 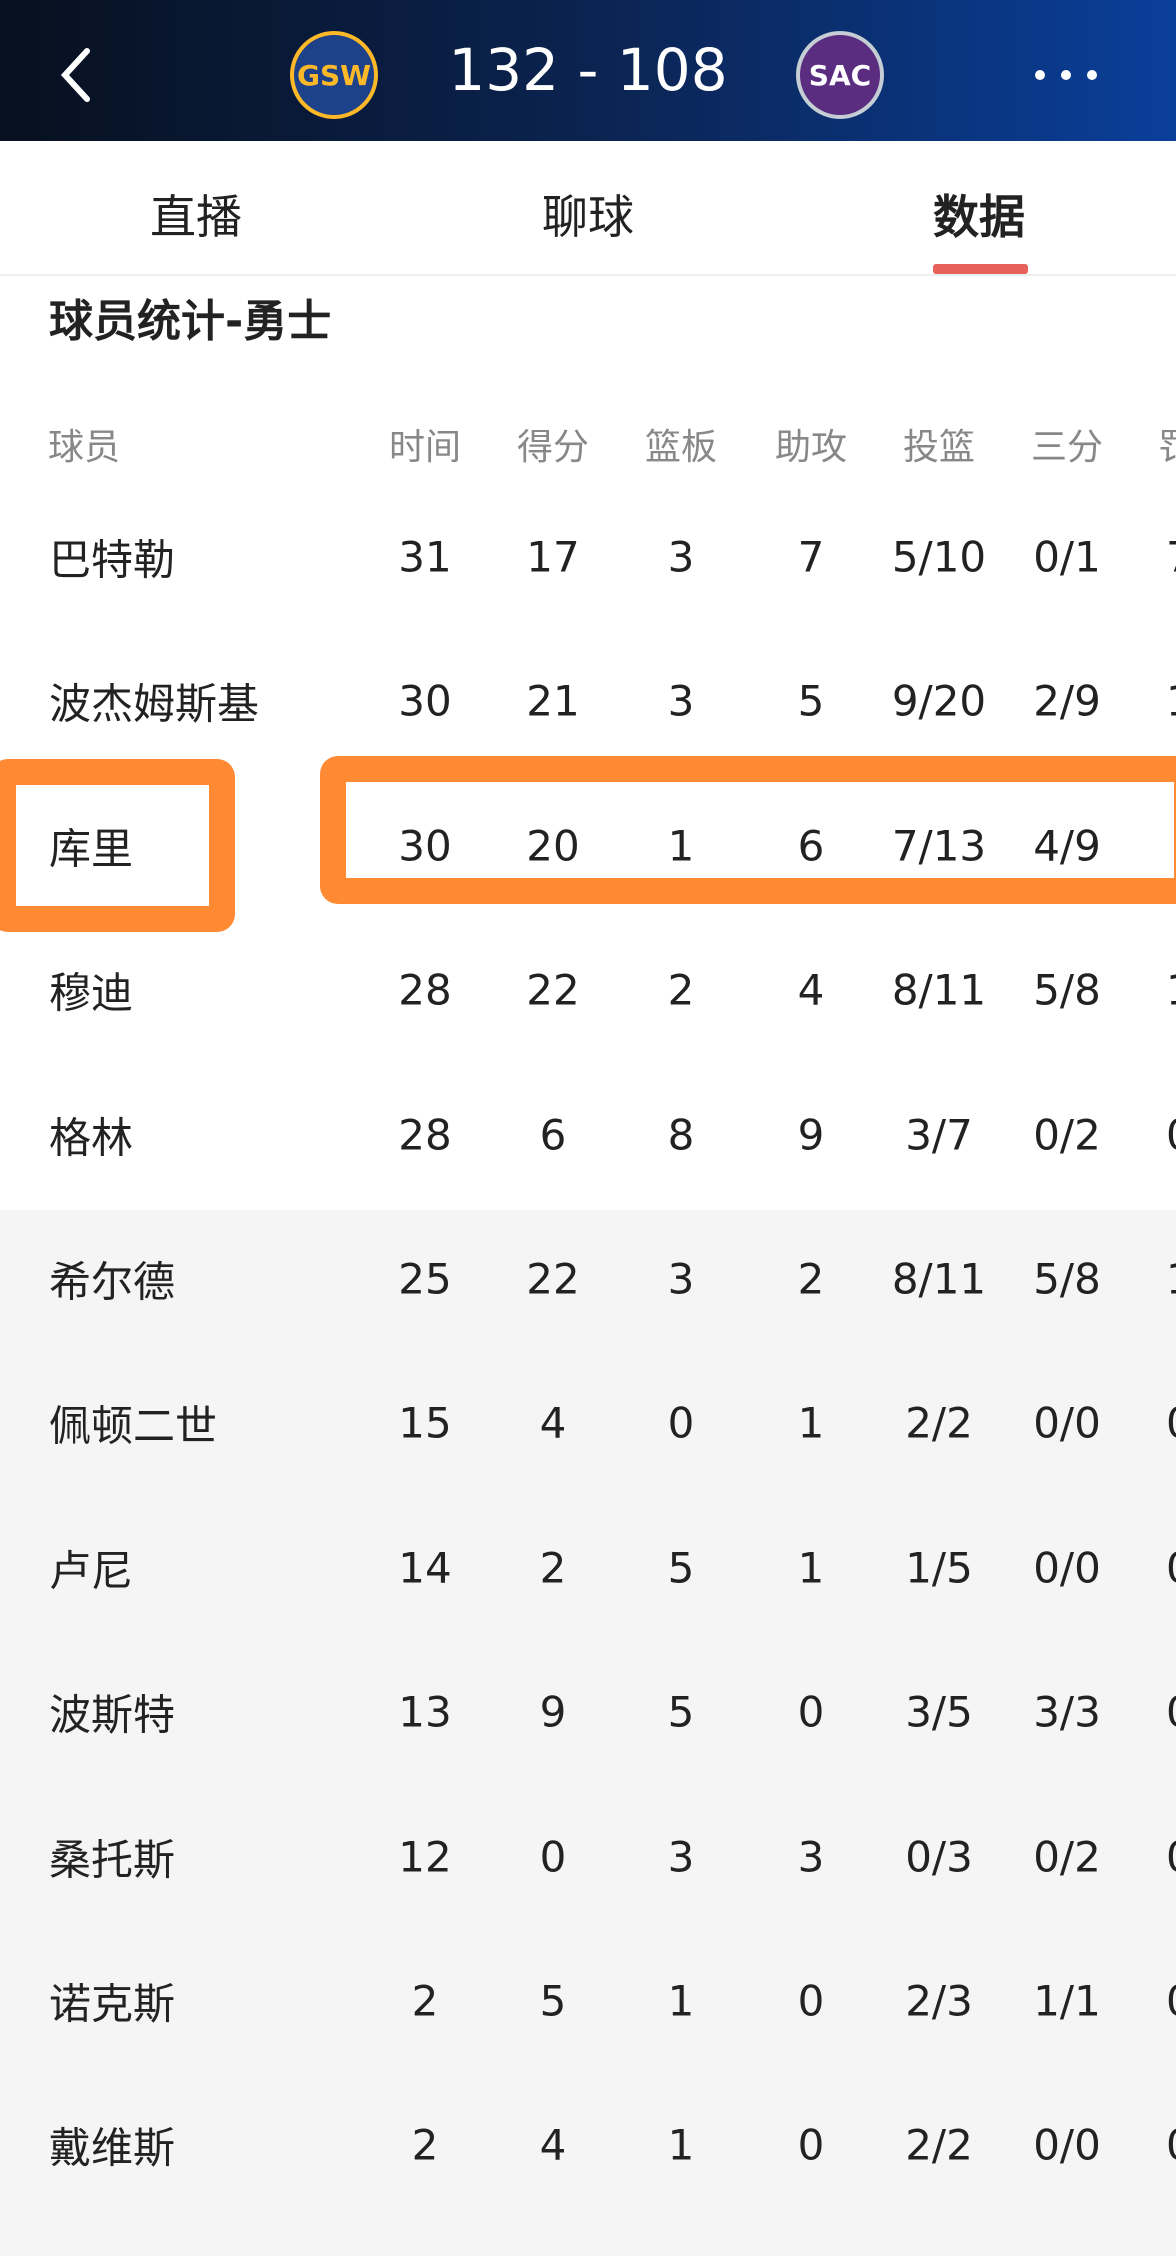 I want to click on column-header: 投篮, so click(x=939, y=447).